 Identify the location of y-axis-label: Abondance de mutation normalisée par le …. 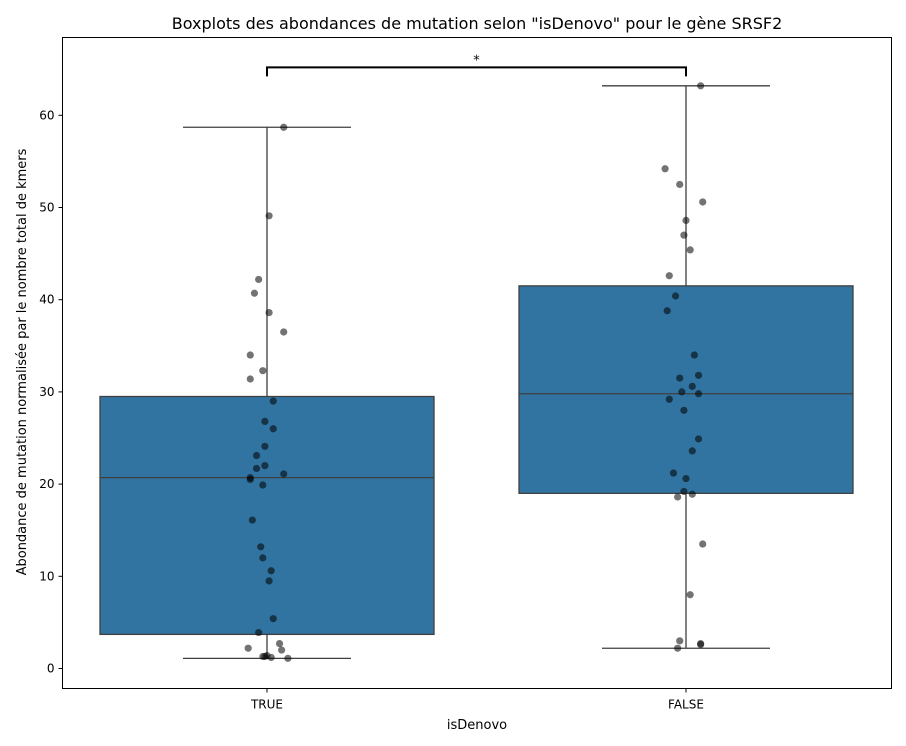
(22, 361).